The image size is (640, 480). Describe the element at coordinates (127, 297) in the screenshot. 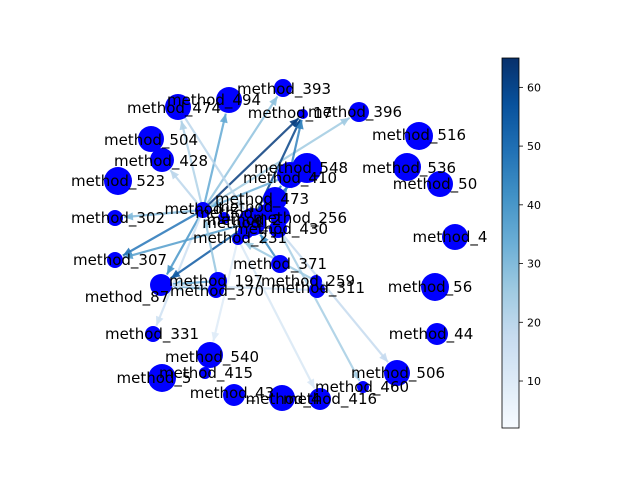

I see `node-label-method_87: method_87` at that location.